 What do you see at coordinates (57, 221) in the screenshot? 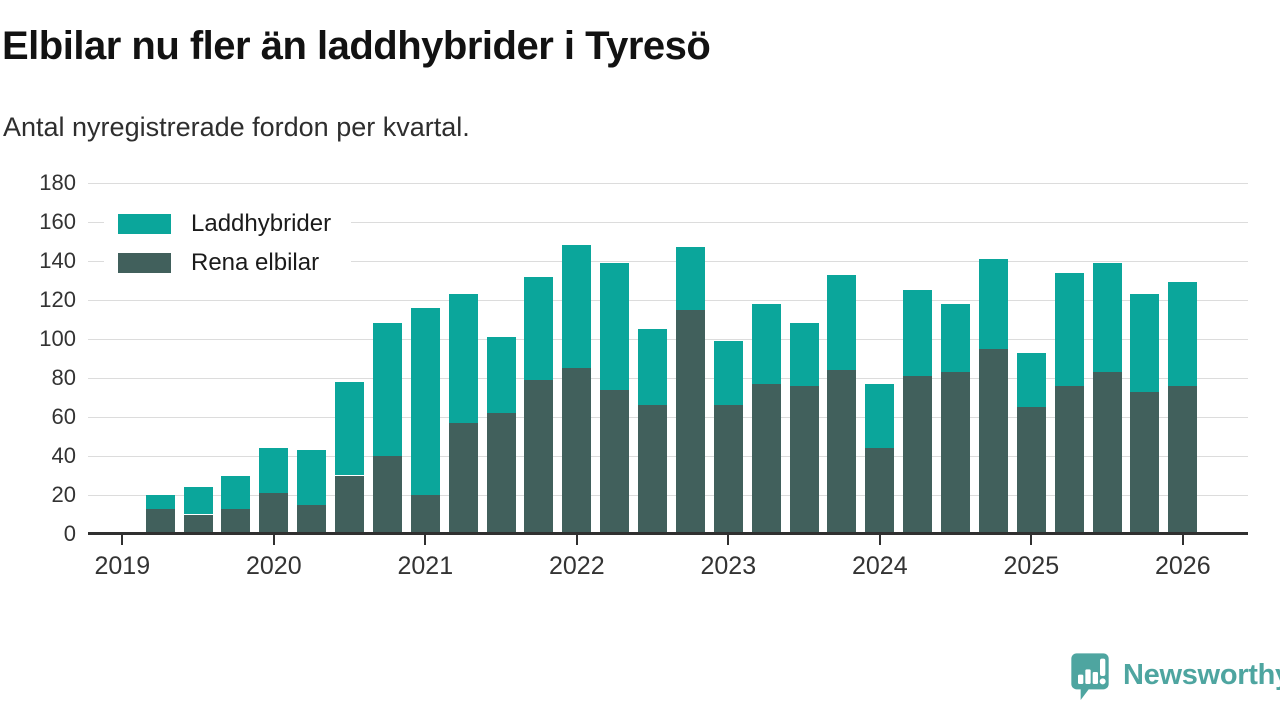
I see `y-axis-label-160: 160` at bounding box center [57, 221].